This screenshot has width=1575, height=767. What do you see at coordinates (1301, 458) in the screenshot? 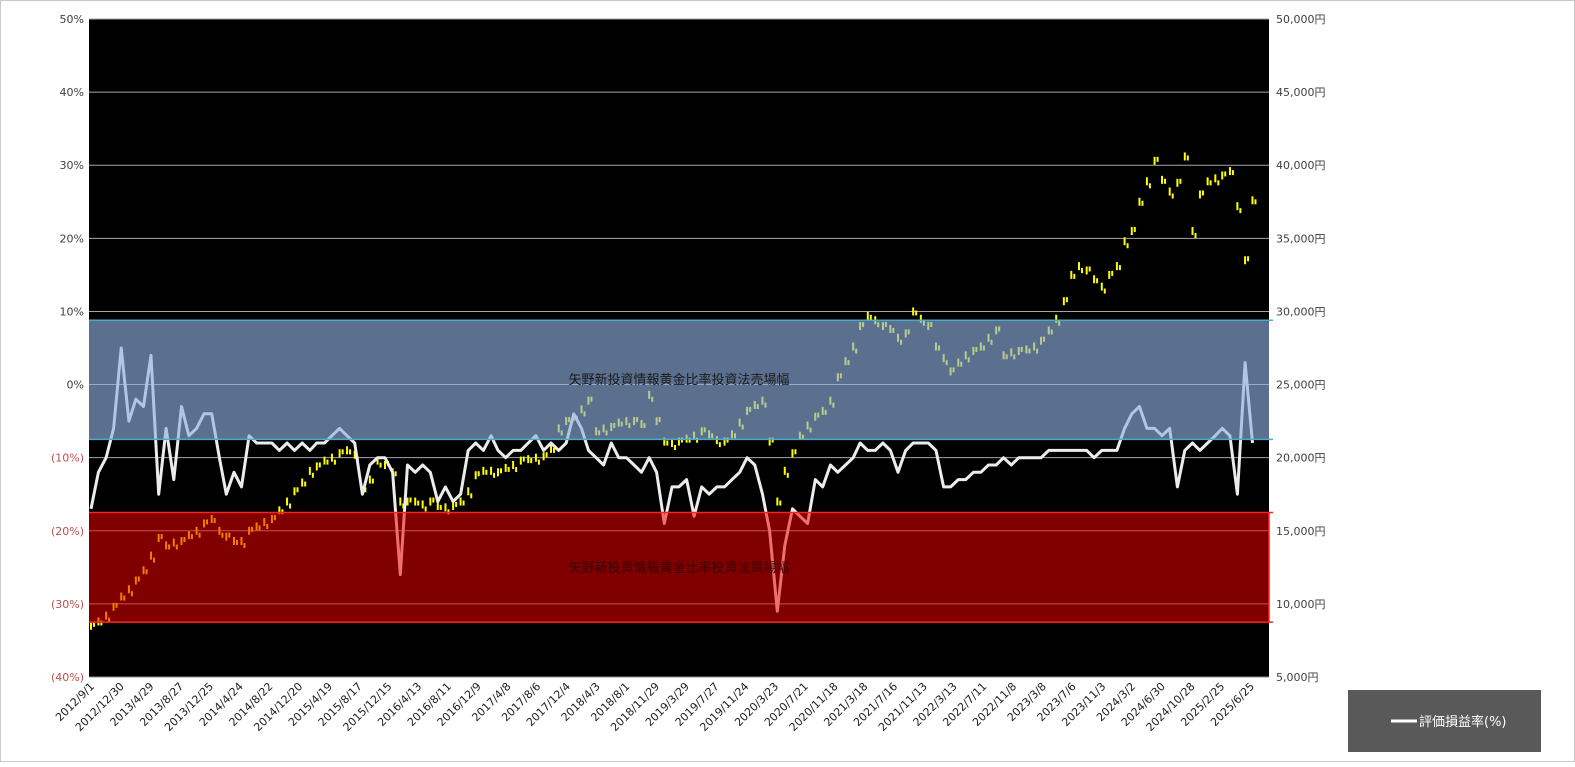
I see `right-tick-label: 20,000円` at bounding box center [1301, 458].